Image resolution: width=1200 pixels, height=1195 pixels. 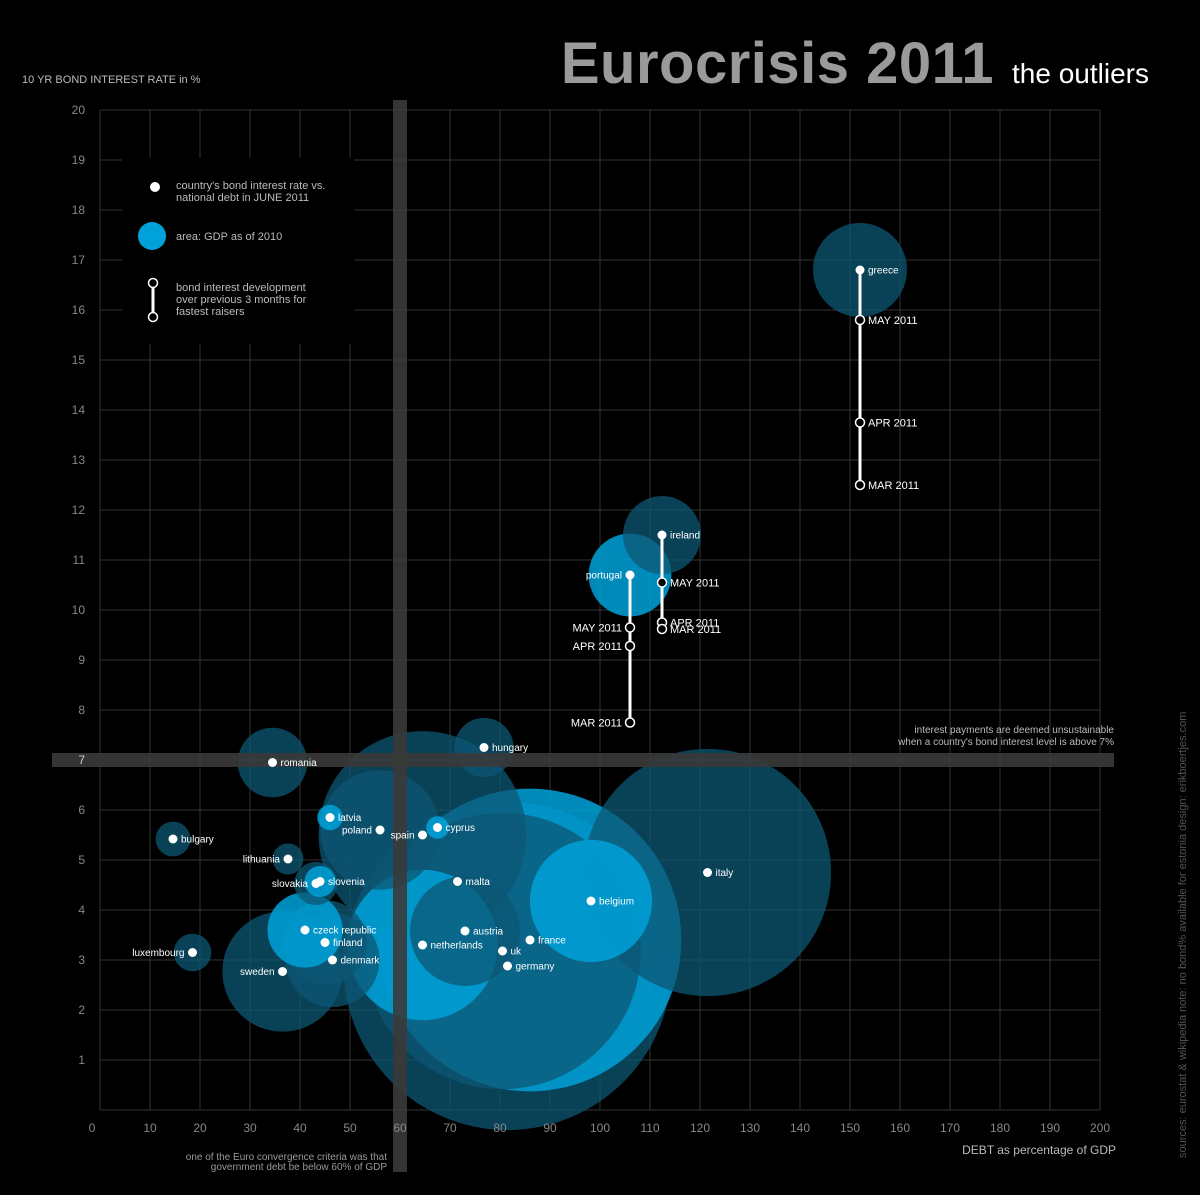 What do you see at coordinates (92, 1128) in the screenshot?
I see `x-tick-label: 0` at bounding box center [92, 1128].